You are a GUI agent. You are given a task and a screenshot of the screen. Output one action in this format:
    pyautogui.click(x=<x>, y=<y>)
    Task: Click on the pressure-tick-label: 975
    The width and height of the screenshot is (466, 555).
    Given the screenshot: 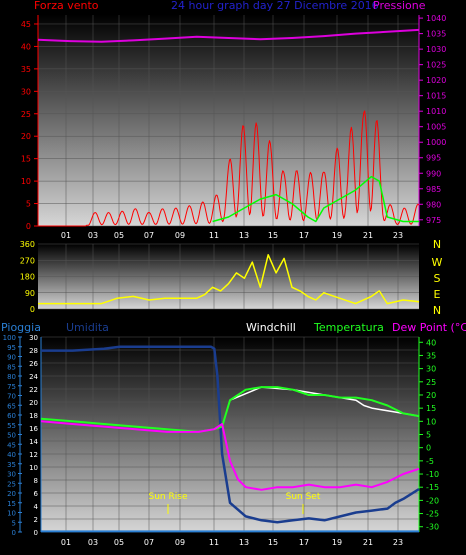 What is the action you would take?
    pyautogui.click(x=433, y=220)
    